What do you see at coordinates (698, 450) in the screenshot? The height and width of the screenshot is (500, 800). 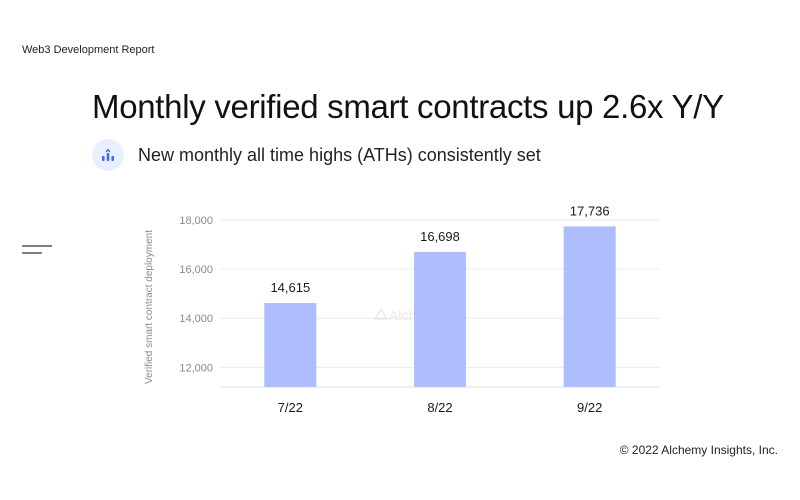 I see `copyright-text: © 2022 Alchemy Insights, Inc.` at bounding box center [698, 450].